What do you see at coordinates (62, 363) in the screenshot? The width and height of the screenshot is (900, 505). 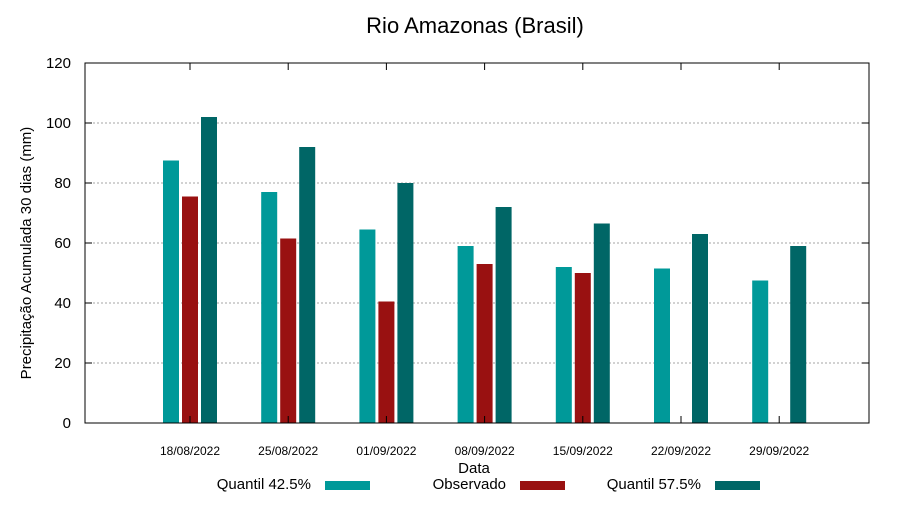 I see `y-tick-label: 20` at bounding box center [62, 363].